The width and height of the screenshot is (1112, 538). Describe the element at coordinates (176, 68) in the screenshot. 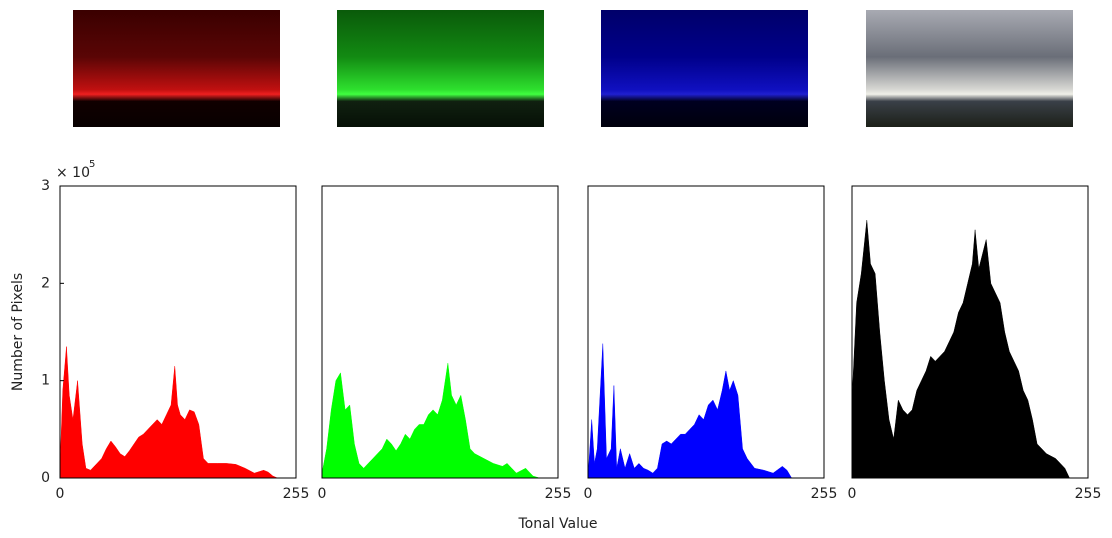

I see `red-channel-image` at that location.